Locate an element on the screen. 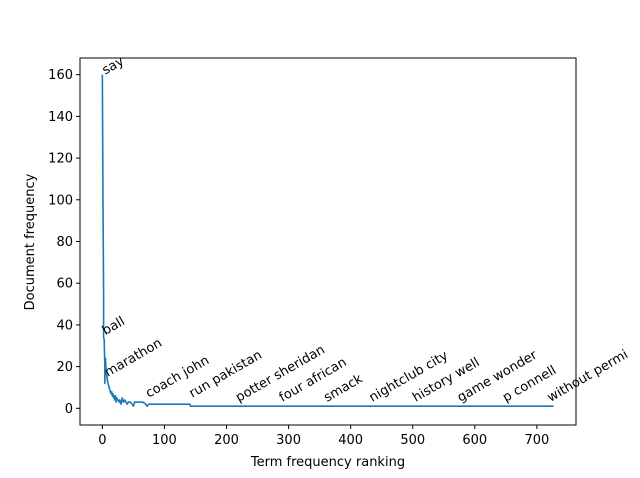  y-tick-label: 0 is located at coordinates (69, 409).